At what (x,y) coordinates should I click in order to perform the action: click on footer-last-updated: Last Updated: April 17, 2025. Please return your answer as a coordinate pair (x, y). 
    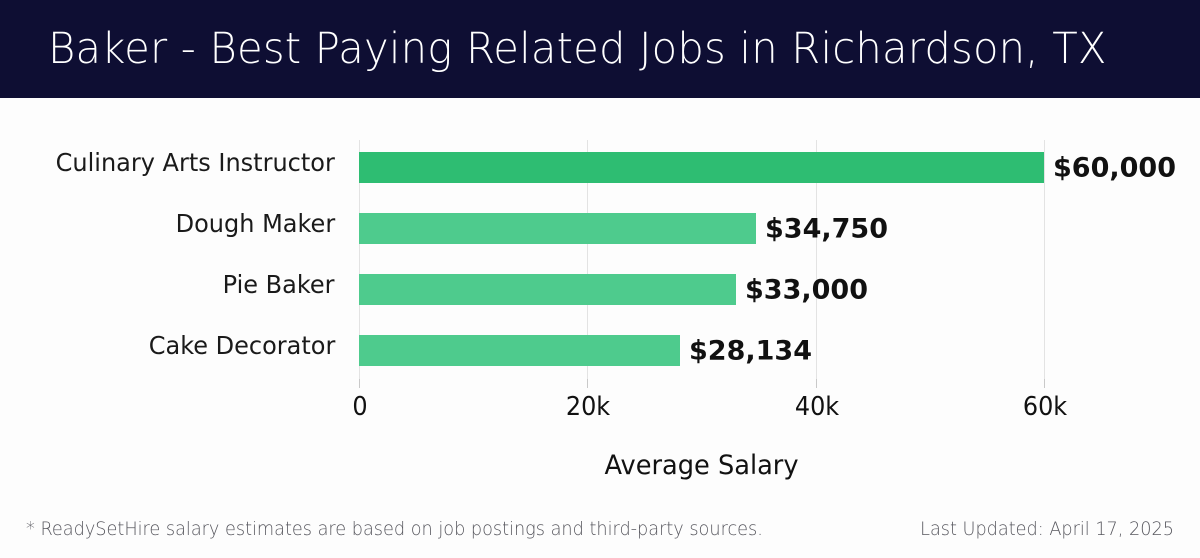
    Looking at the image, I should click on (1047, 529).